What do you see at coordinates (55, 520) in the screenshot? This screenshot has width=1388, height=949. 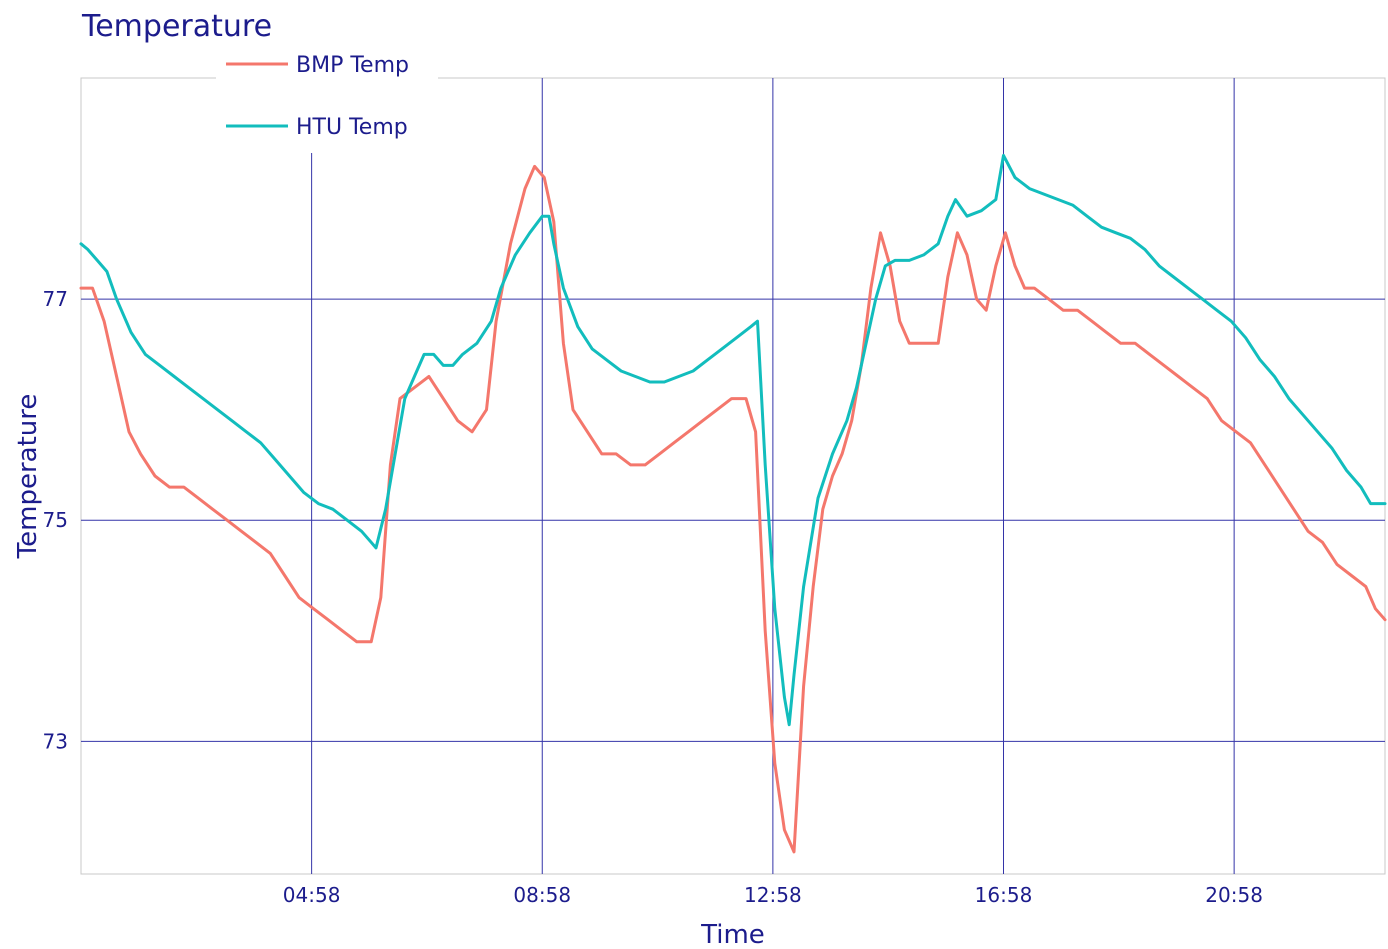 I see `y-tick-label: 75` at bounding box center [55, 520].